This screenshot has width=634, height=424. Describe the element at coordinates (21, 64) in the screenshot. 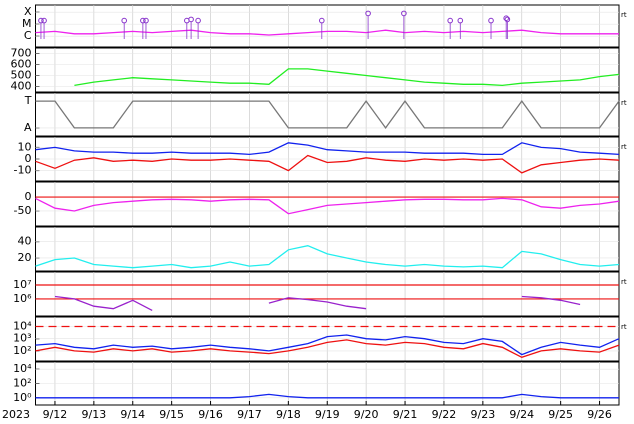

I see `y-tick-label: 600` at that location.